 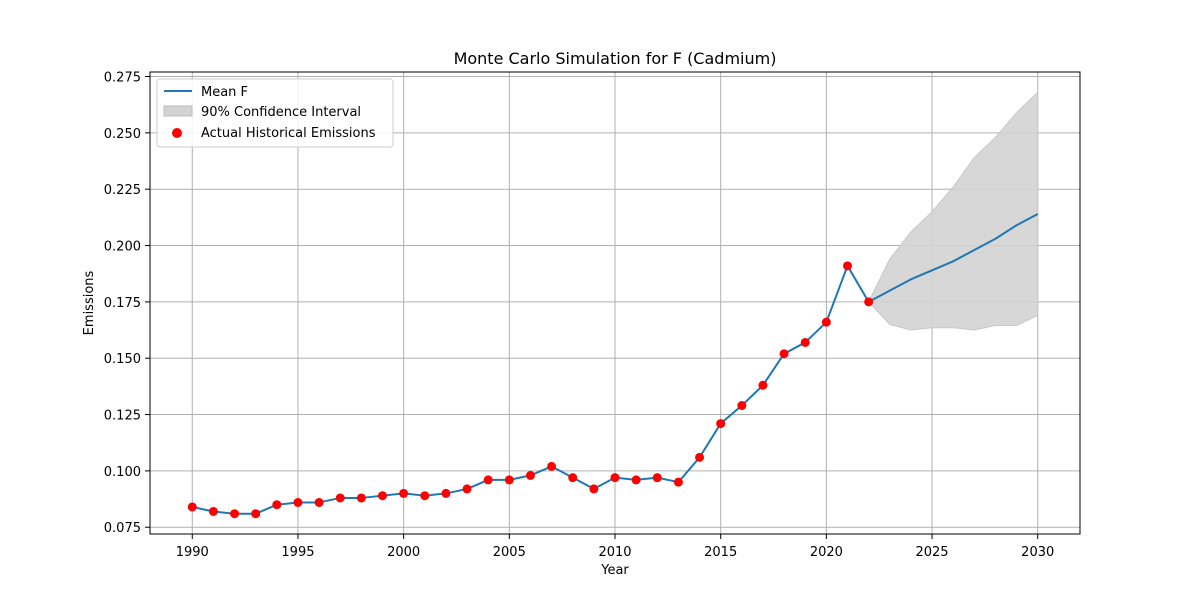 I want to click on y-tick-label: 0.250, so click(x=122, y=134).